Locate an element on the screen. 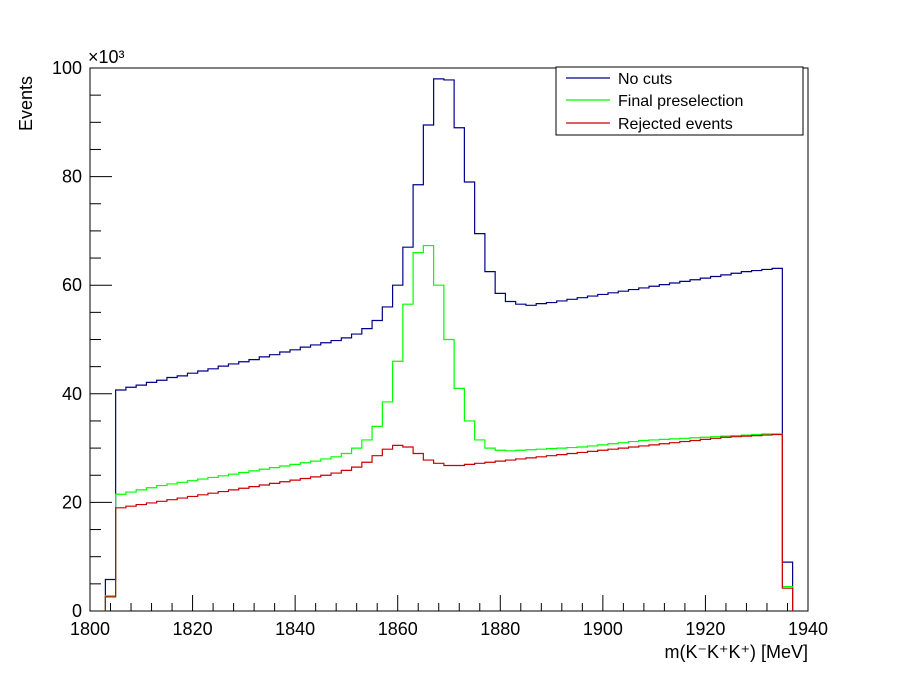 The width and height of the screenshot is (898, 679). x-tick-label: 1860 is located at coordinates (398, 629).